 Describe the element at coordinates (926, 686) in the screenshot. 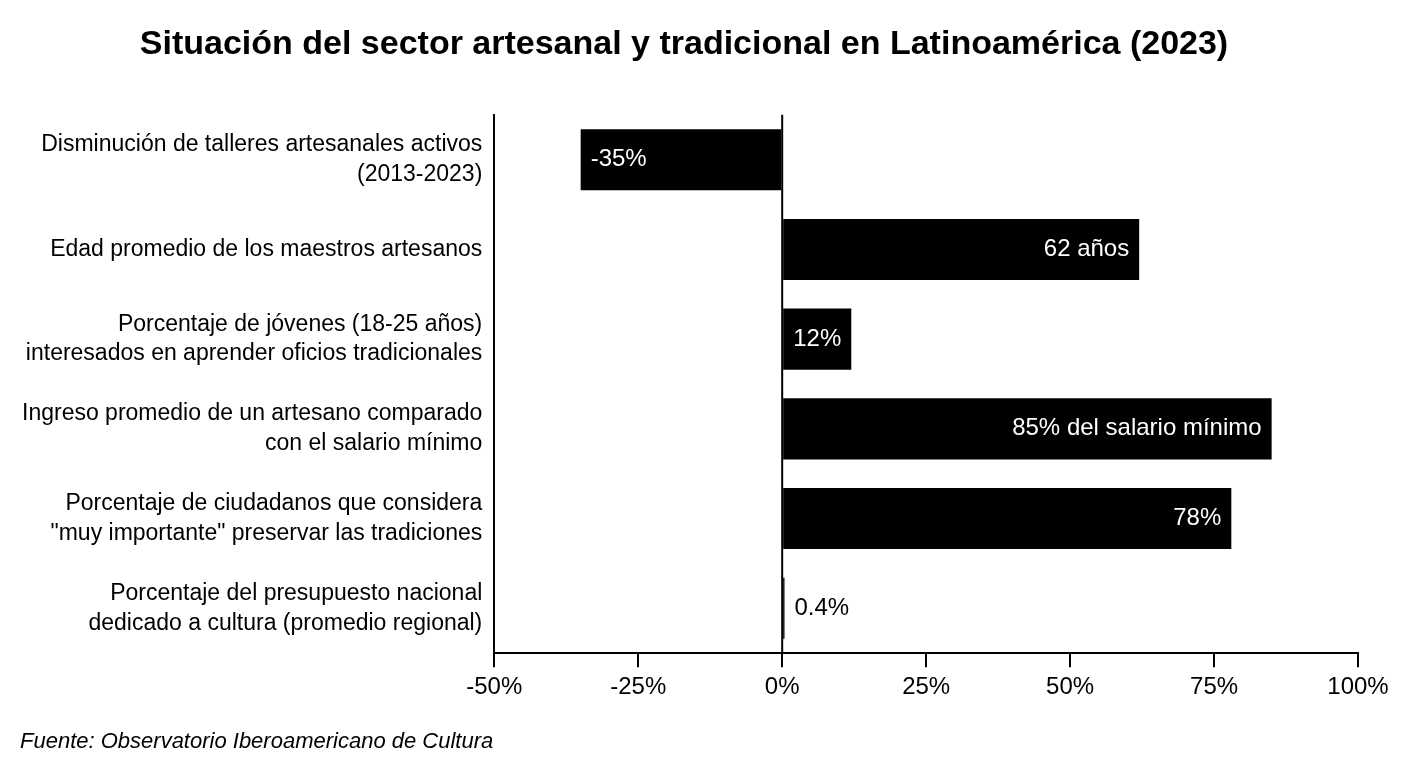

I see `x-tick-label: 25%` at that location.